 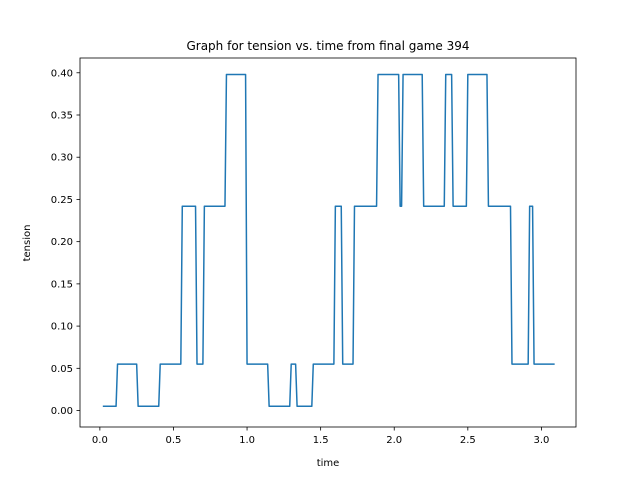 What do you see at coordinates (247, 440) in the screenshot?
I see `x-tick-label: 1.0` at bounding box center [247, 440].